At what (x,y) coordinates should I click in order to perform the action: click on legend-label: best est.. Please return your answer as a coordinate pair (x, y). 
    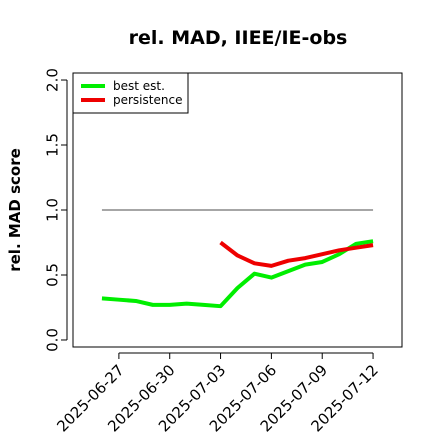
    Looking at the image, I should click on (139, 86).